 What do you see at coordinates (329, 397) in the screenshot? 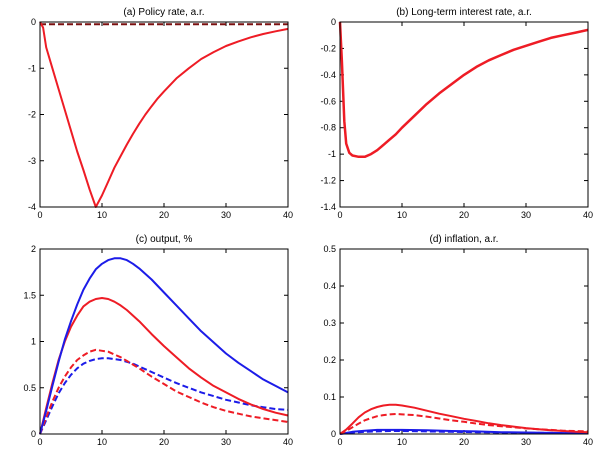
I see `y-tick-label: 0.1` at bounding box center [329, 397].